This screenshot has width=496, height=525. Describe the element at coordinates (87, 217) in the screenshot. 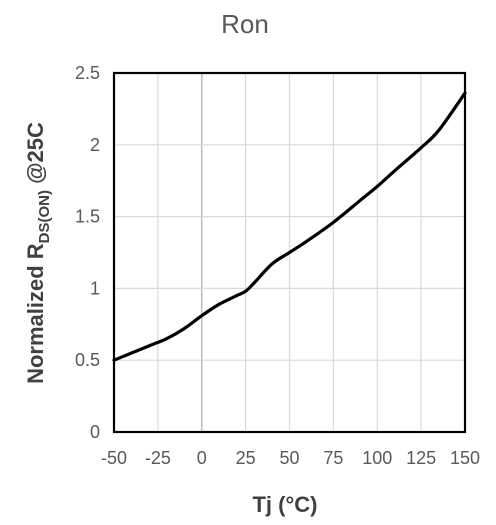

I see `y-tick-label: 1.5` at that location.